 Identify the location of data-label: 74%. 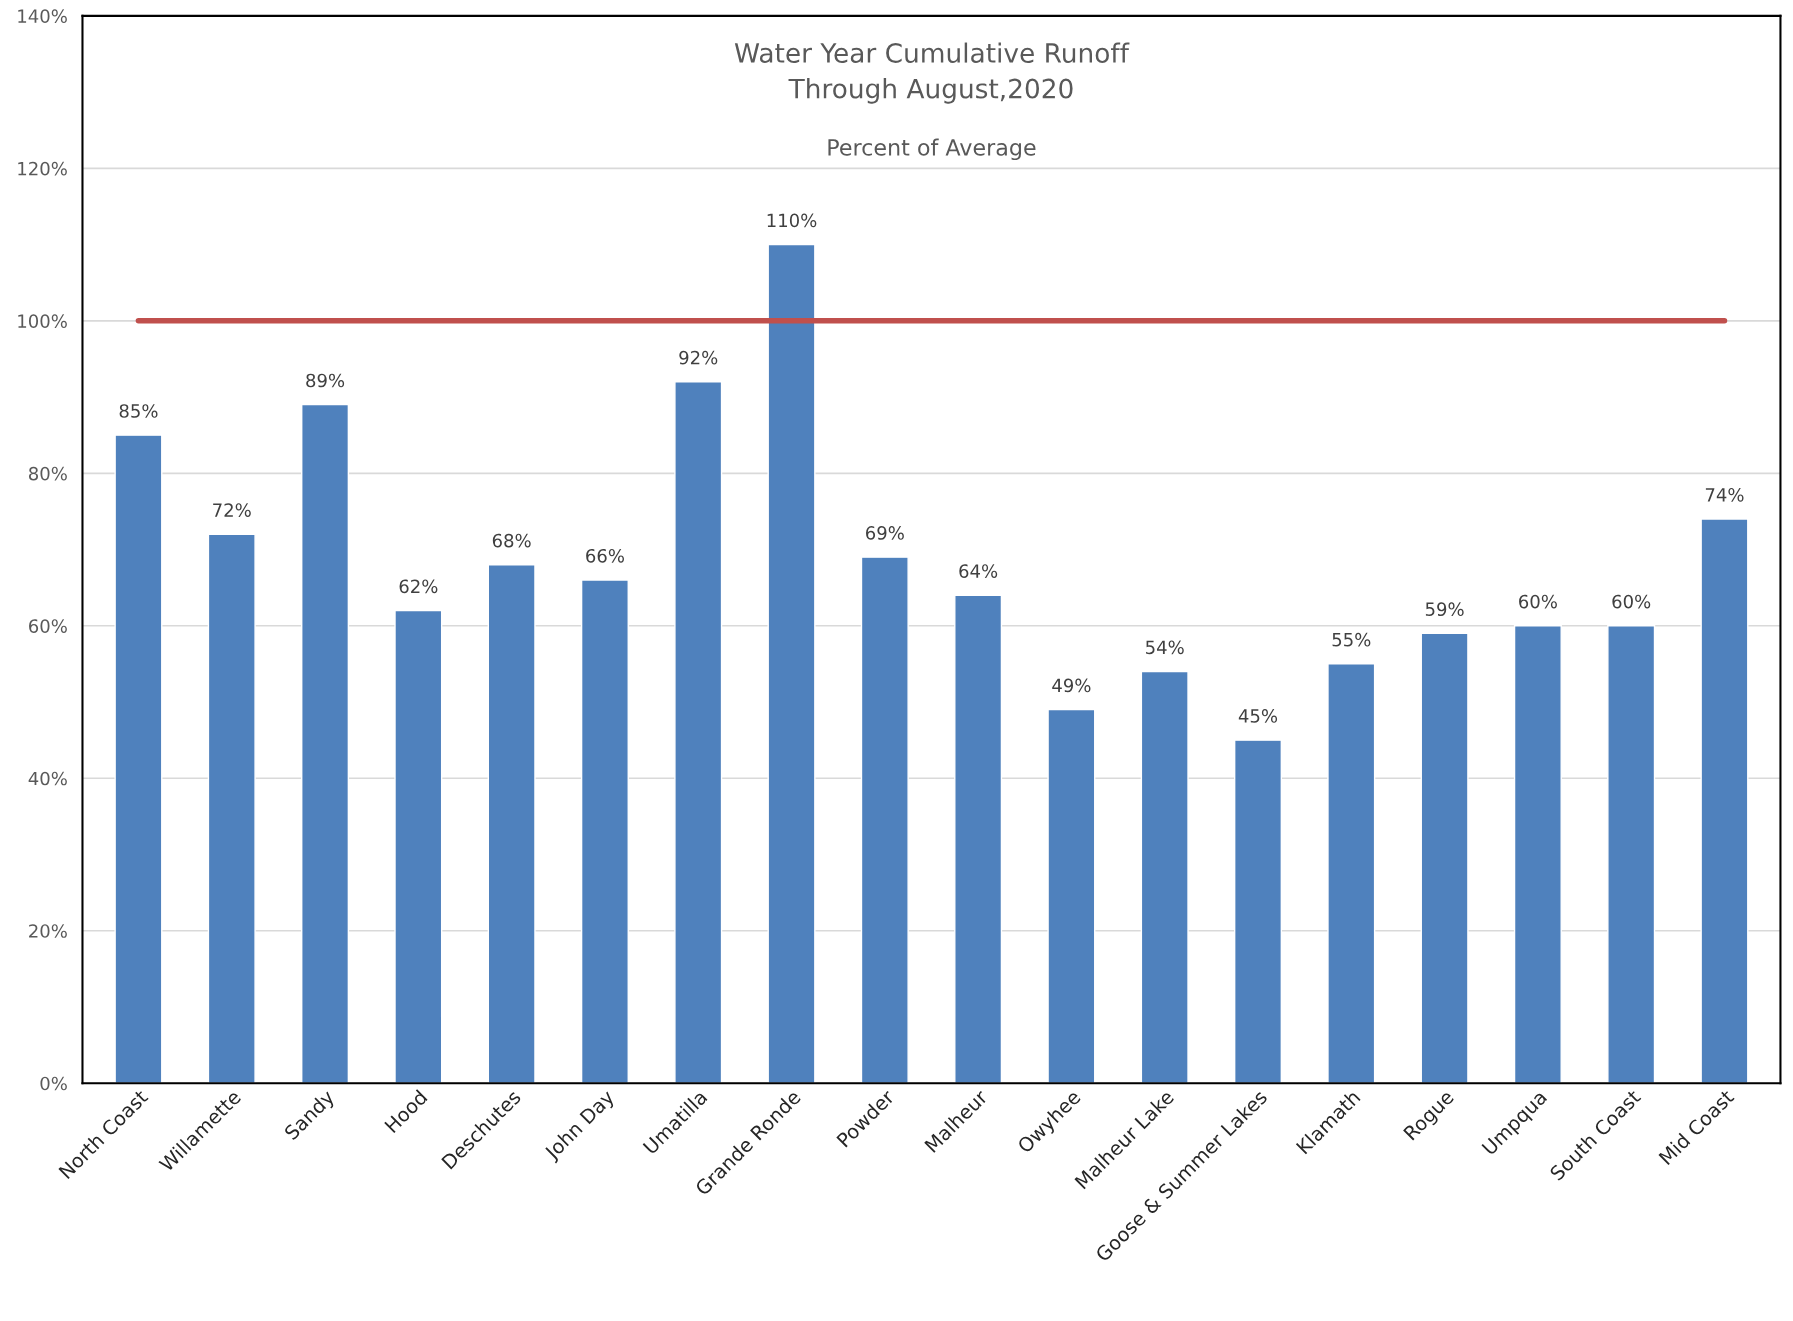
(1724, 495).